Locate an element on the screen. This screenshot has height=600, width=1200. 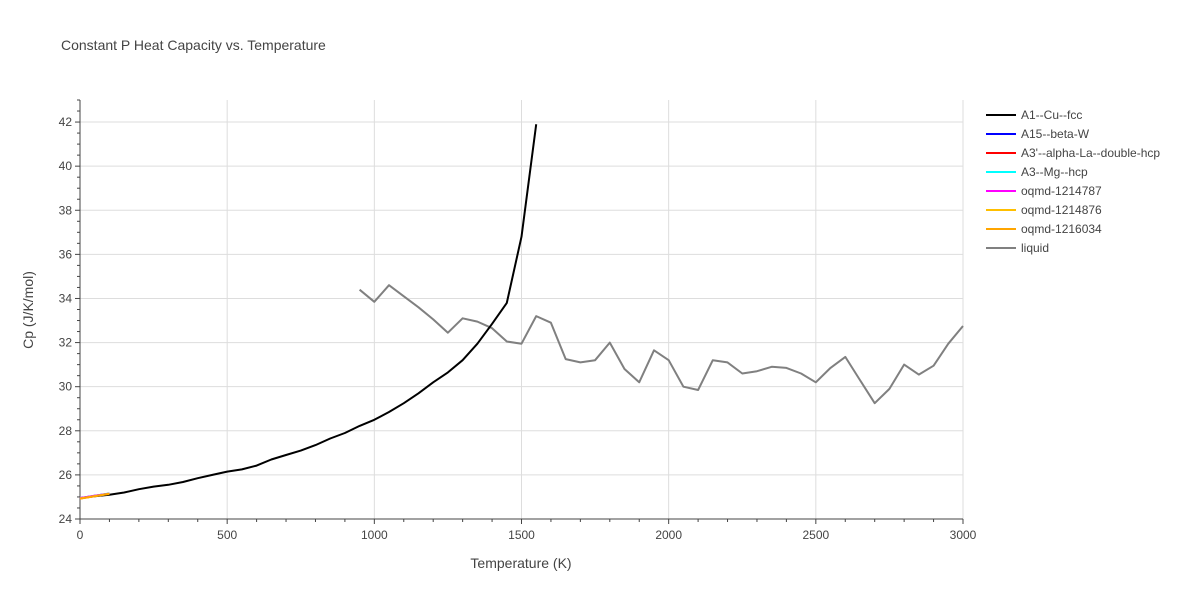
legend-item: oqmd-1214876 is located at coordinates (1044, 210).